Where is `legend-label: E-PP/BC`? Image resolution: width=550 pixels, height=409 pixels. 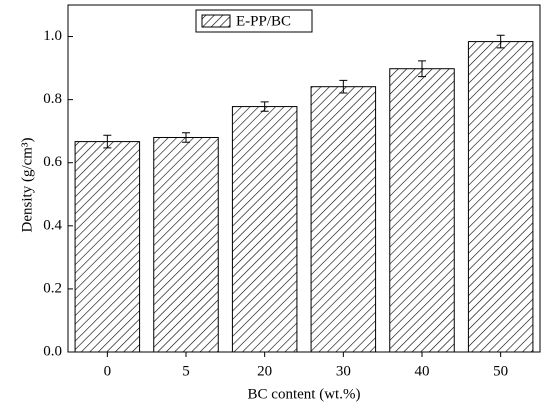 legend-label: E-PP/BC is located at coordinates (263, 21).